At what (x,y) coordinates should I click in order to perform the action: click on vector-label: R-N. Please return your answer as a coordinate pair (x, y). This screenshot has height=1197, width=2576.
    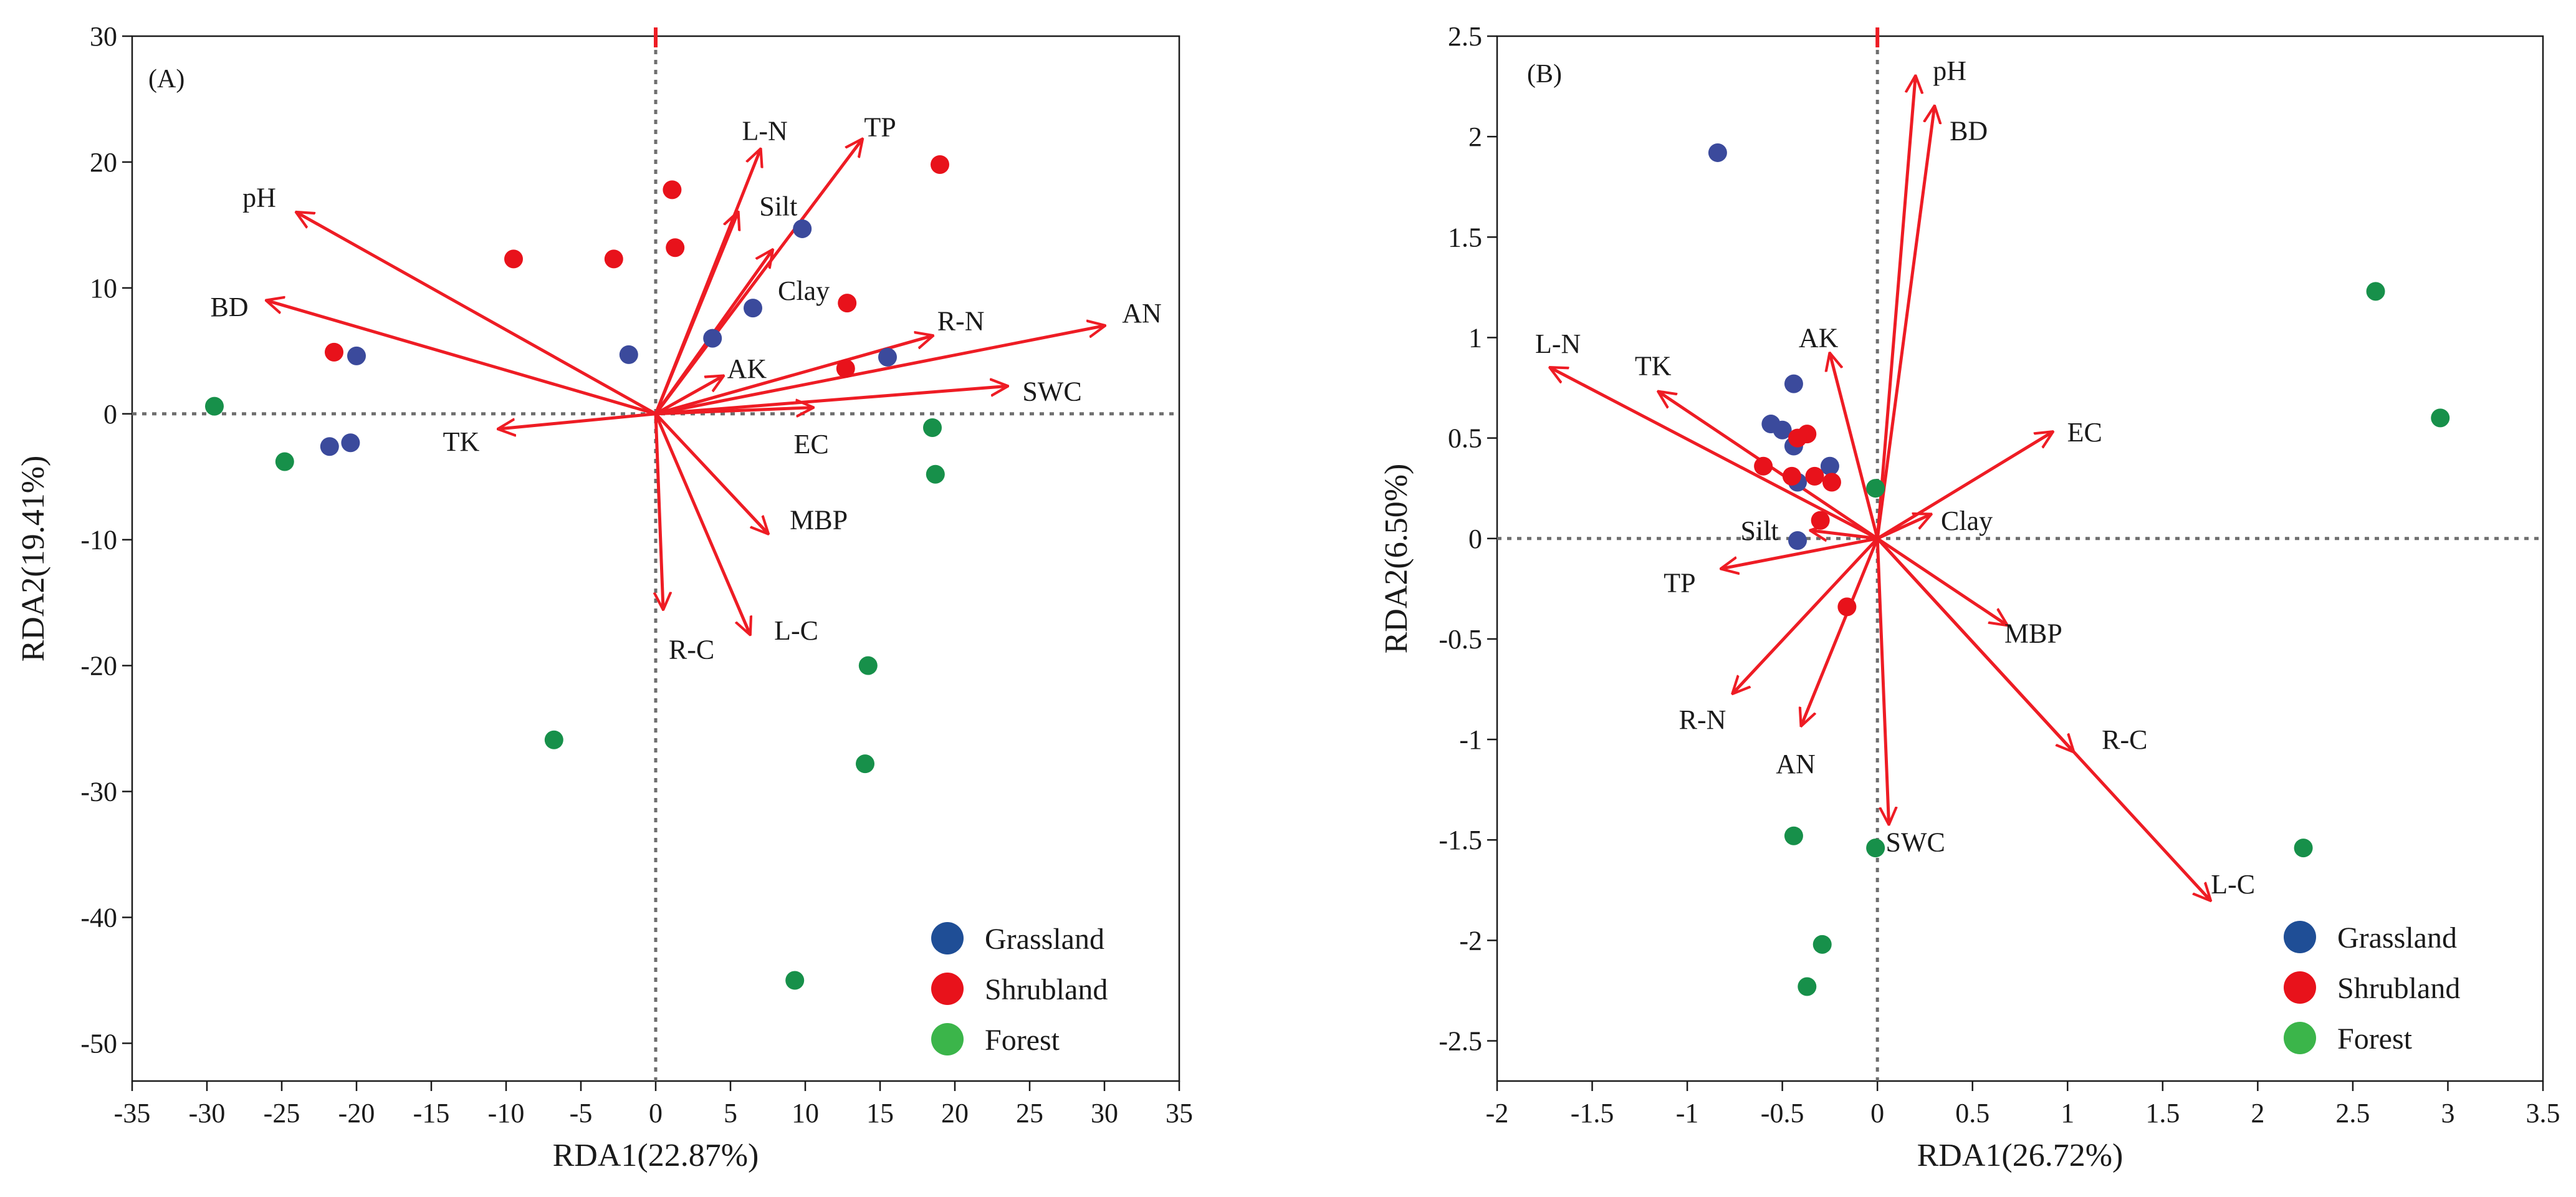
    Looking at the image, I should click on (961, 320).